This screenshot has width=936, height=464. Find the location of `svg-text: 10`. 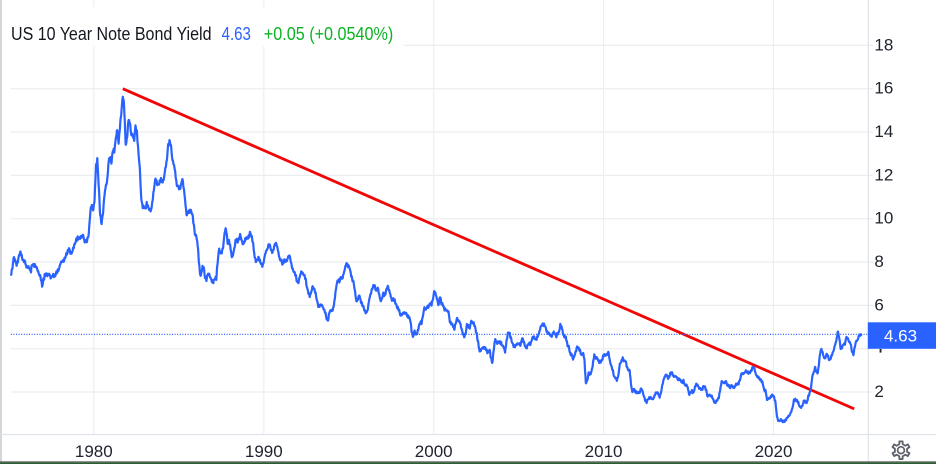

svg-text: 10 is located at coordinates (883, 218).